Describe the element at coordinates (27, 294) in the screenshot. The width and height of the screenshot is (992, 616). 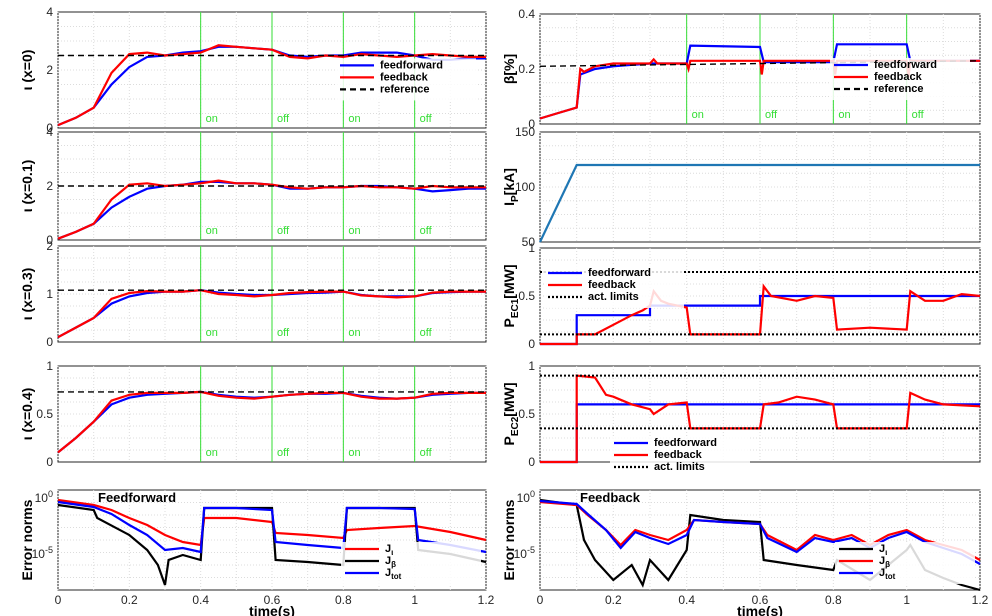
I see `y-axis-label: ι (x=0.3)` at that location.